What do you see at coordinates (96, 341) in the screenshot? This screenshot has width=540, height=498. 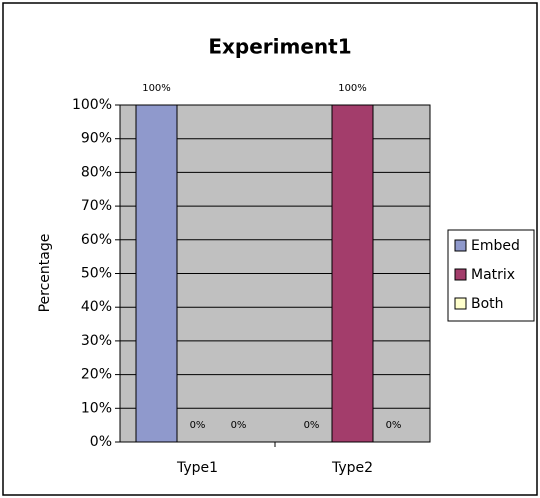 I see `y-tick-label: 30%` at bounding box center [96, 341].